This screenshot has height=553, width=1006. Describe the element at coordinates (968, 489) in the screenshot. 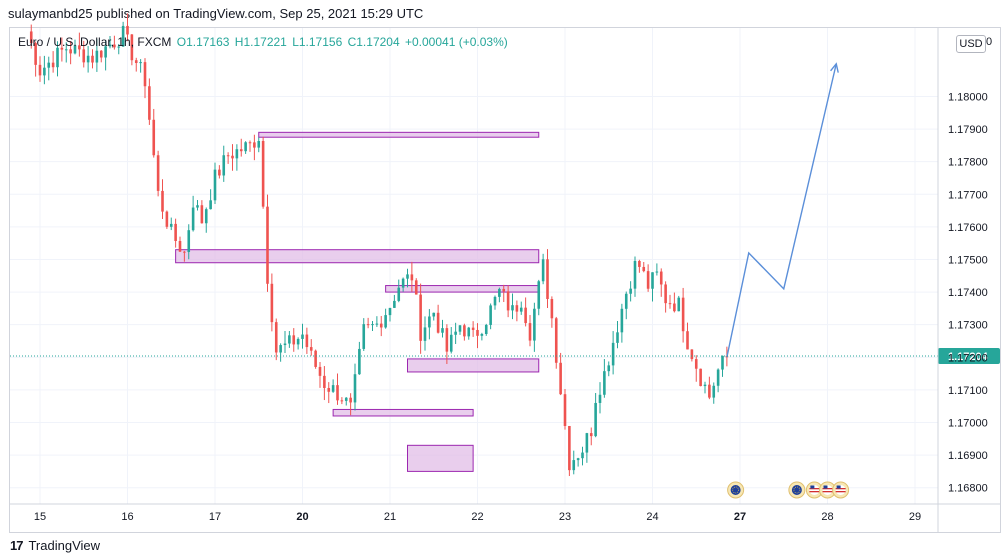

I see `y-tick-label: 1.16800` at that location.